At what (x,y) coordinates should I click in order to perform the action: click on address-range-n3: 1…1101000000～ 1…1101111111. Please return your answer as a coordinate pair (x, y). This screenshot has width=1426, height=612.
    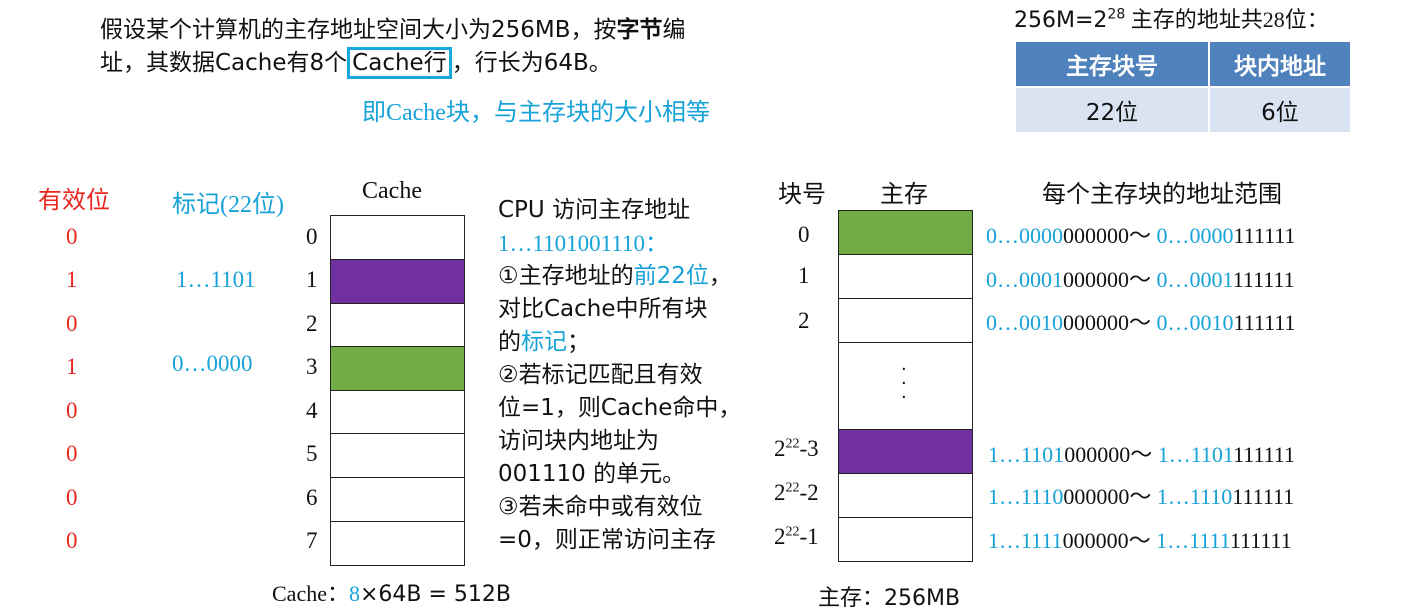
    Looking at the image, I should click on (1141, 453).